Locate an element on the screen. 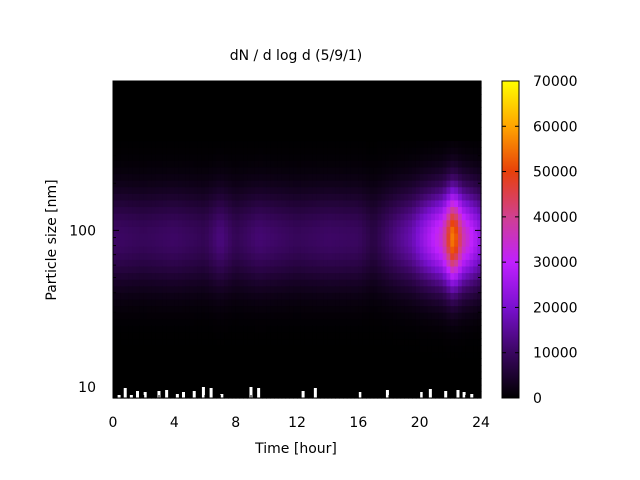 The height and width of the screenshot is (480, 640). colorbar-tick-label: 40000 is located at coordinates (555, 218).